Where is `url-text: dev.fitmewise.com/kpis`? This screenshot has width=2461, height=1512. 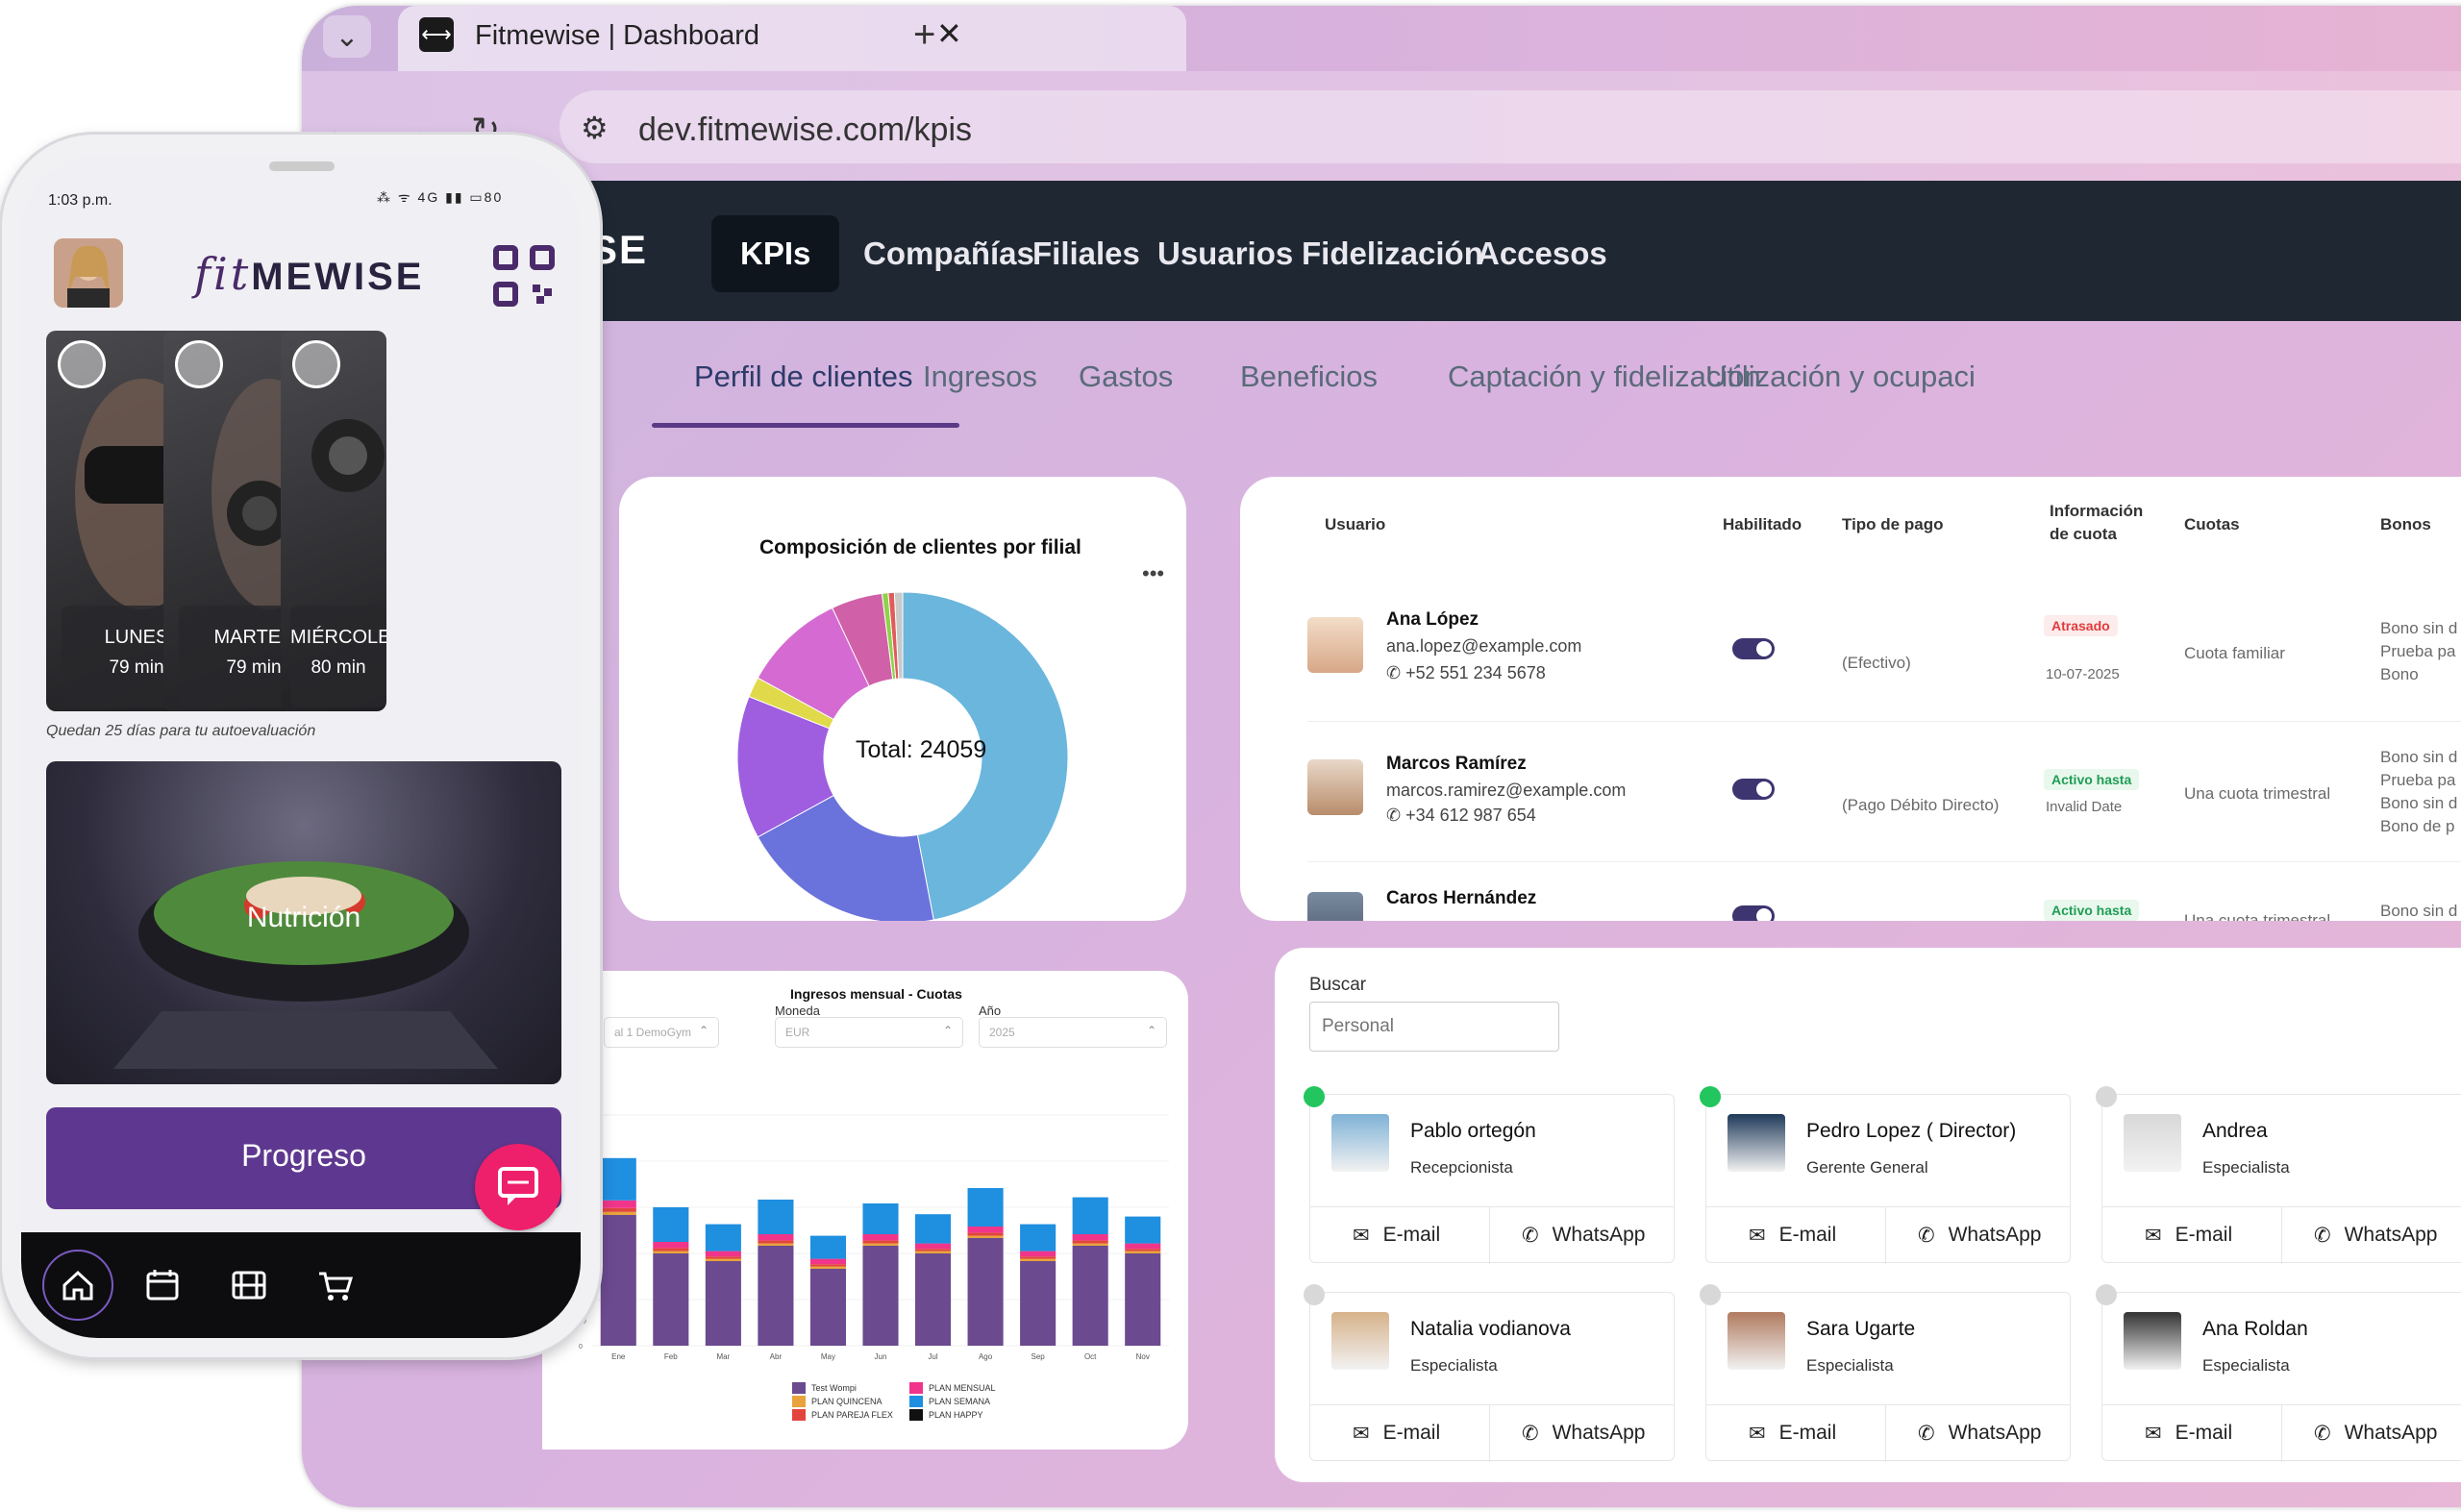
url-text: dev.fitmewise.com/kpis is located at coordinates (805, 130).